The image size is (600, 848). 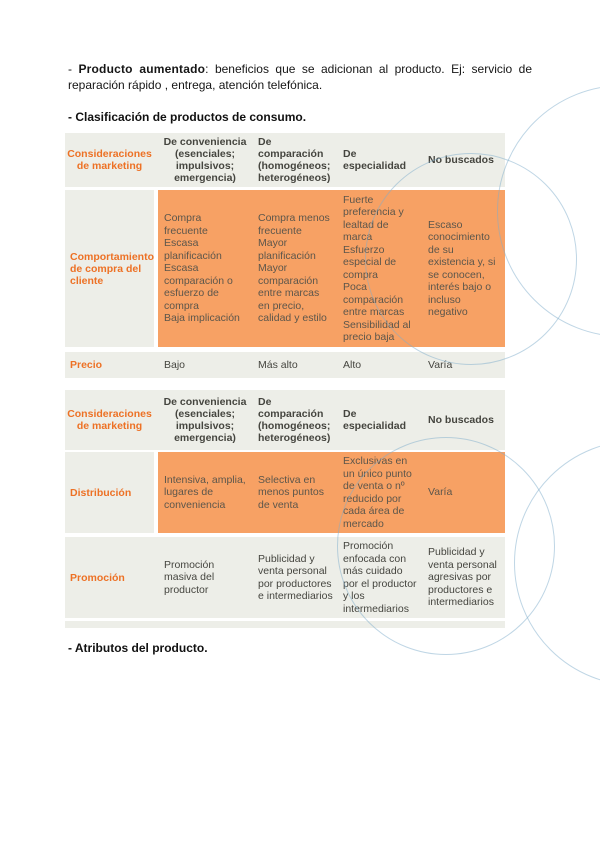 What do you see at coordinates (109, 577) in the screenshot?
I see `row-label-promocion: Promoción` at bounding box center [109, 577].